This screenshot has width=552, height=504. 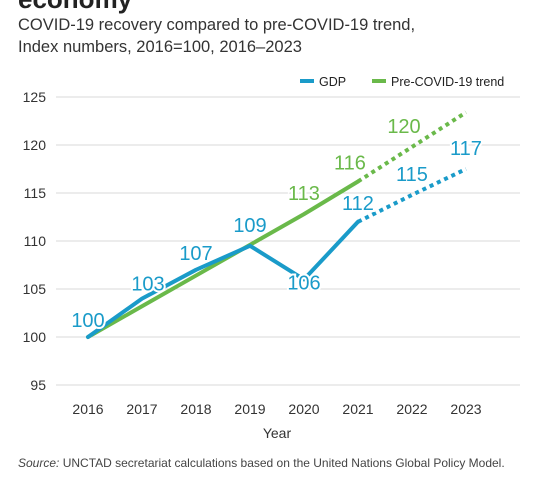 What do you see at coordinates (465, 409) in the screenshot?
I see `x-tick-label: 2023` at bounding box center [465, 409].